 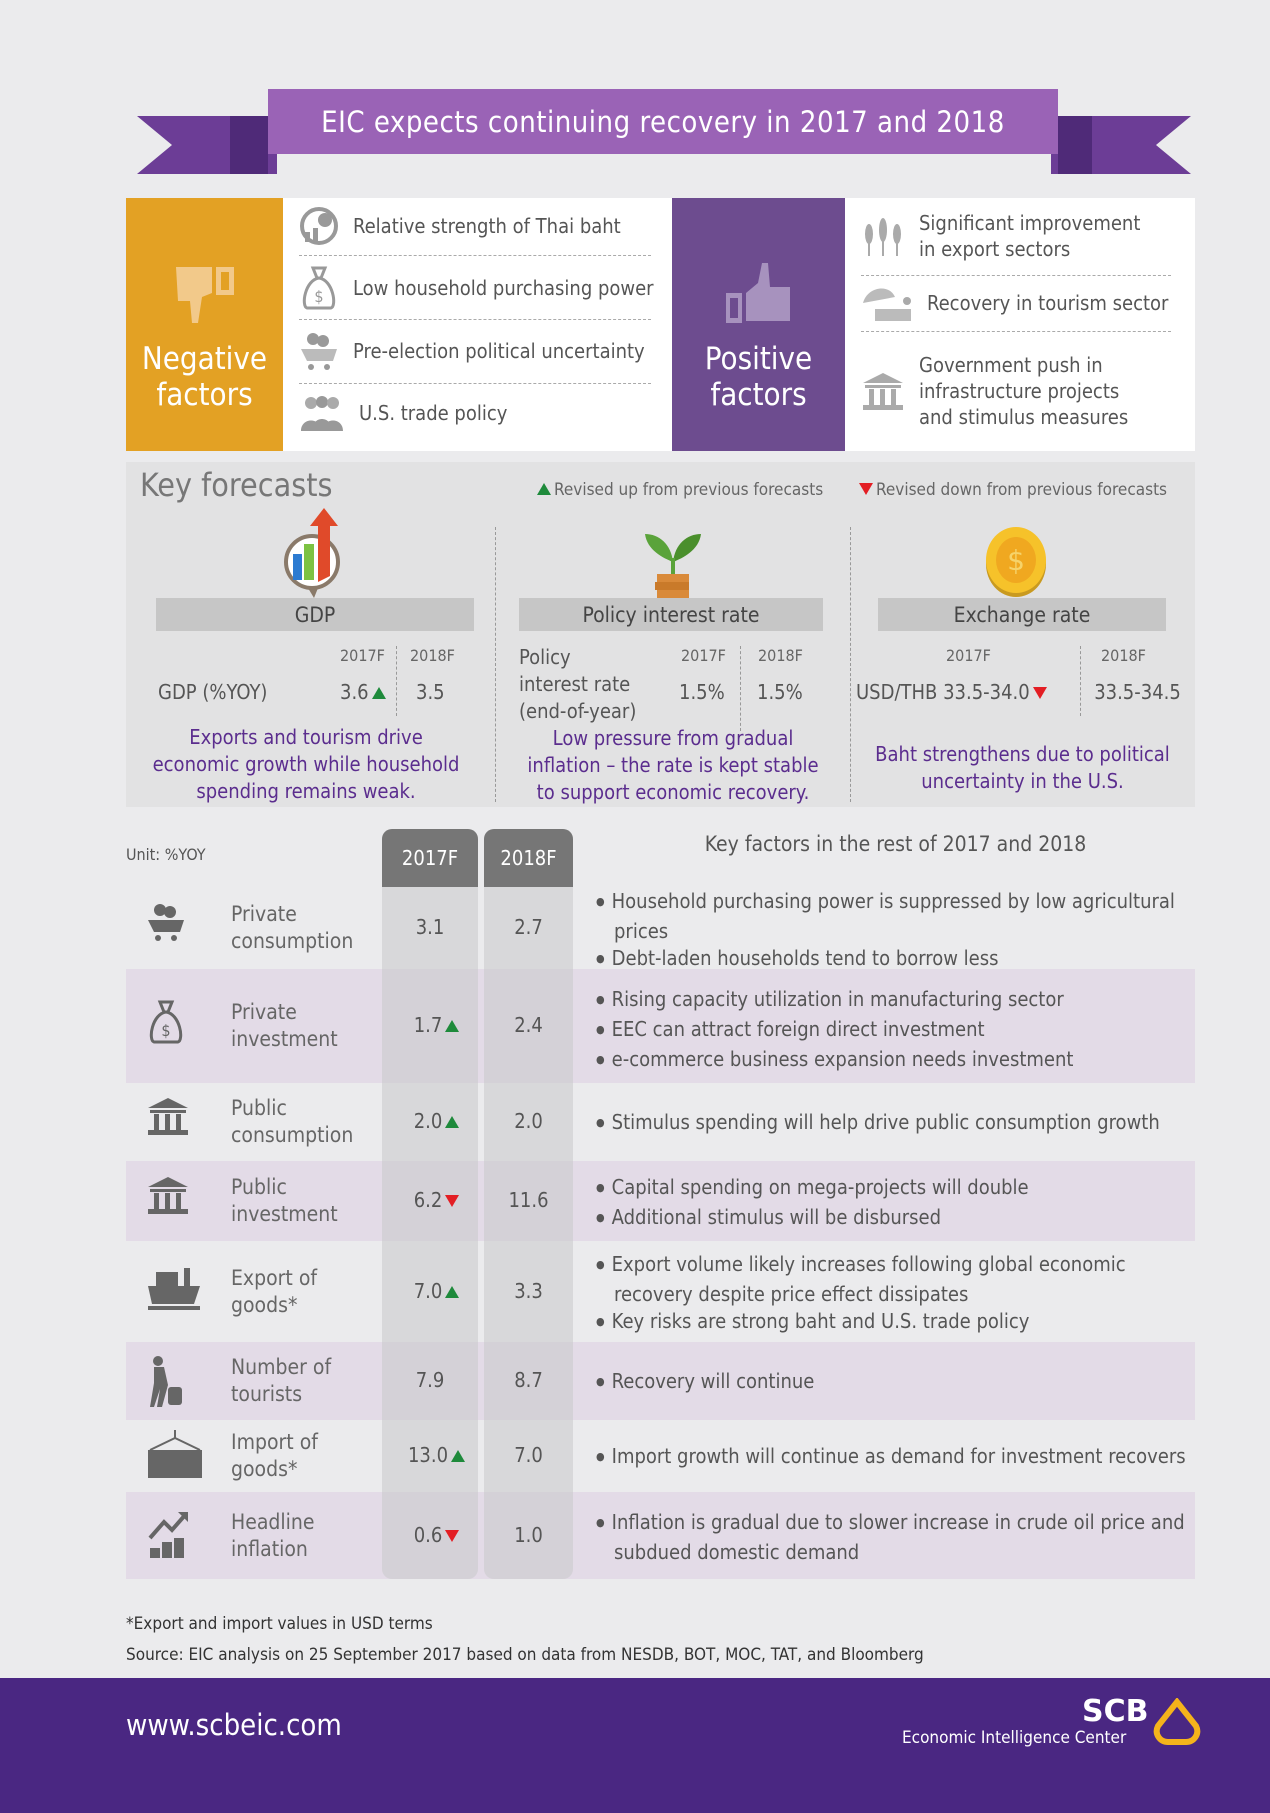 What do you see at coordinates (968, 655) in the screenshot?
I see `fx-year-2017: 2017F` at bounding box center [968, 655].